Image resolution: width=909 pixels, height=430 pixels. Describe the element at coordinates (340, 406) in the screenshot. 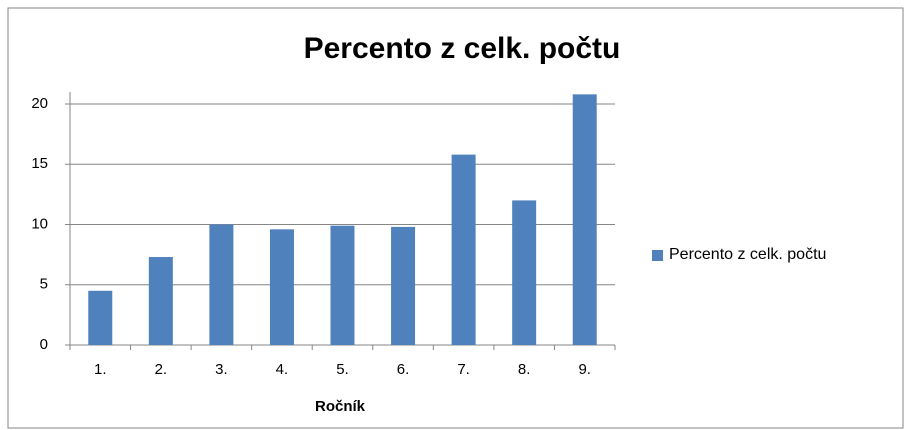

I see `x-axis-label: Ročník` at that location.